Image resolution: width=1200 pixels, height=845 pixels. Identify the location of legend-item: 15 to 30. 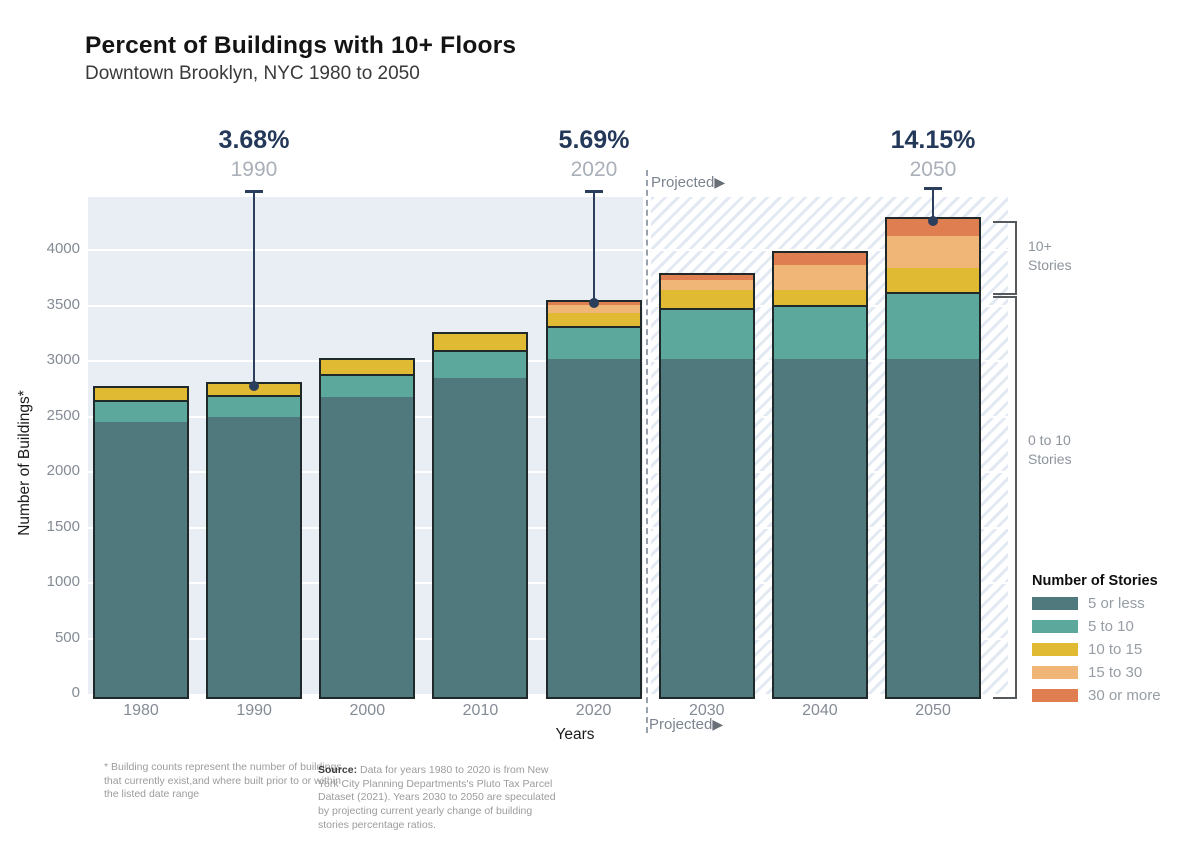
(1116, 672).